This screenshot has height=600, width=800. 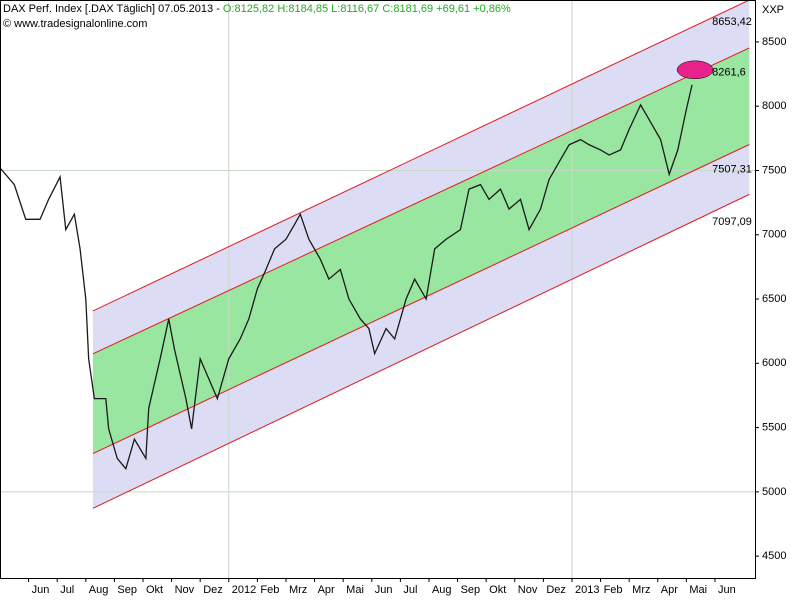 What do you see at coordinates (774, 170) in the screenshot?
I see `y-tick-label: 7500` at bounding box center [774, 170].